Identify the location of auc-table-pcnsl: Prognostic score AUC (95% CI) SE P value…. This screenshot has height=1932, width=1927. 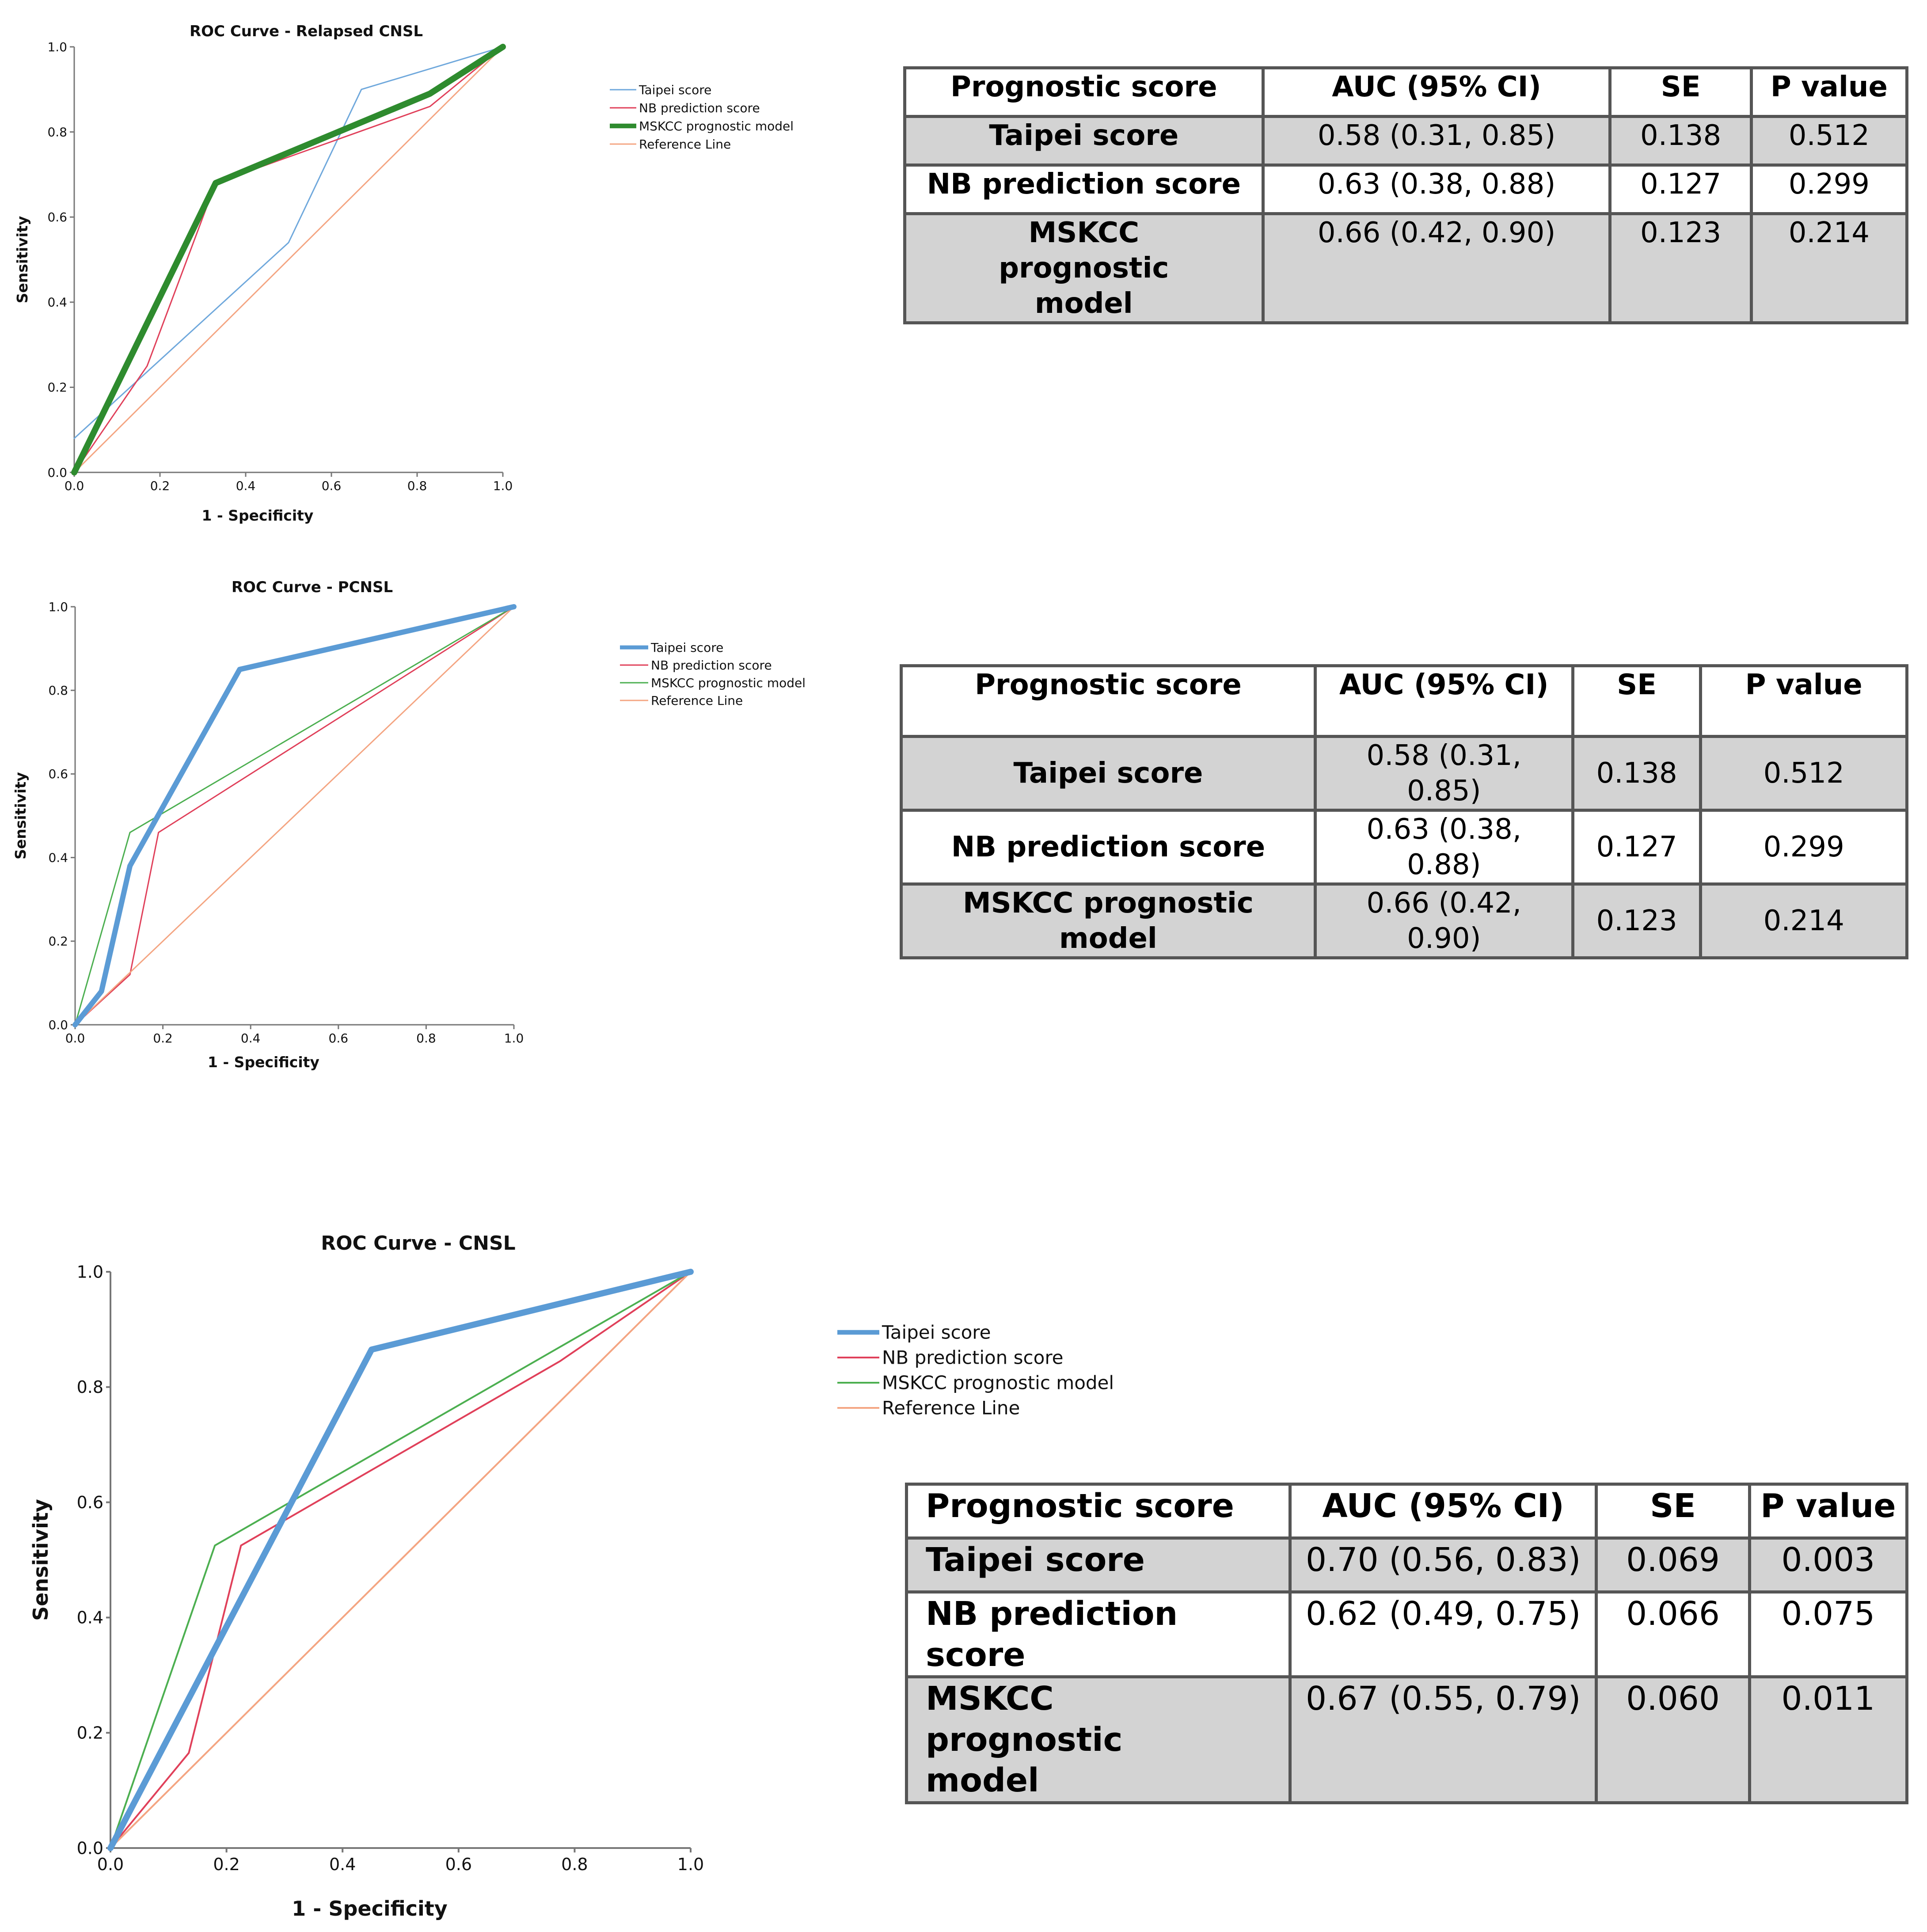
(1404, 812).